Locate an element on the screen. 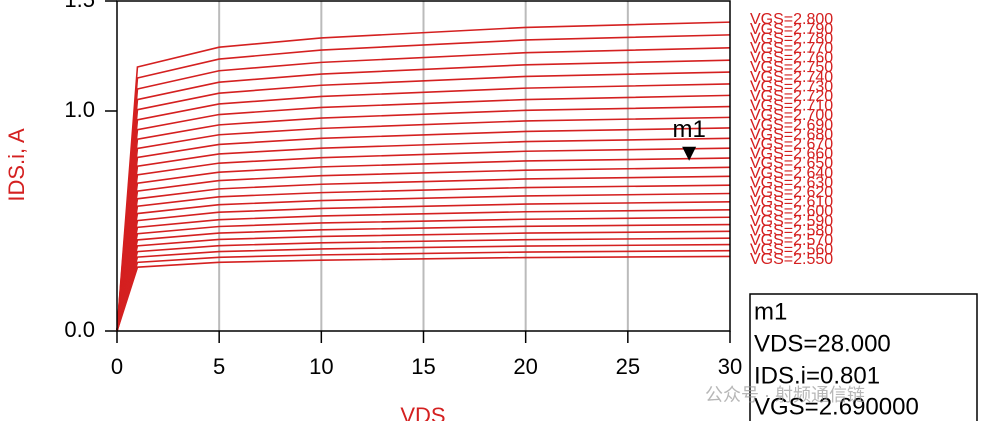 The image size is (990, 421). series-label: VGS=2.590 is located at coordinates (791, 221).